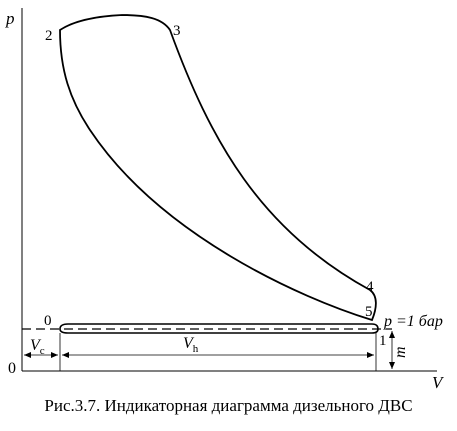  I want to click on point-4-label: 4, so click(370, 287).